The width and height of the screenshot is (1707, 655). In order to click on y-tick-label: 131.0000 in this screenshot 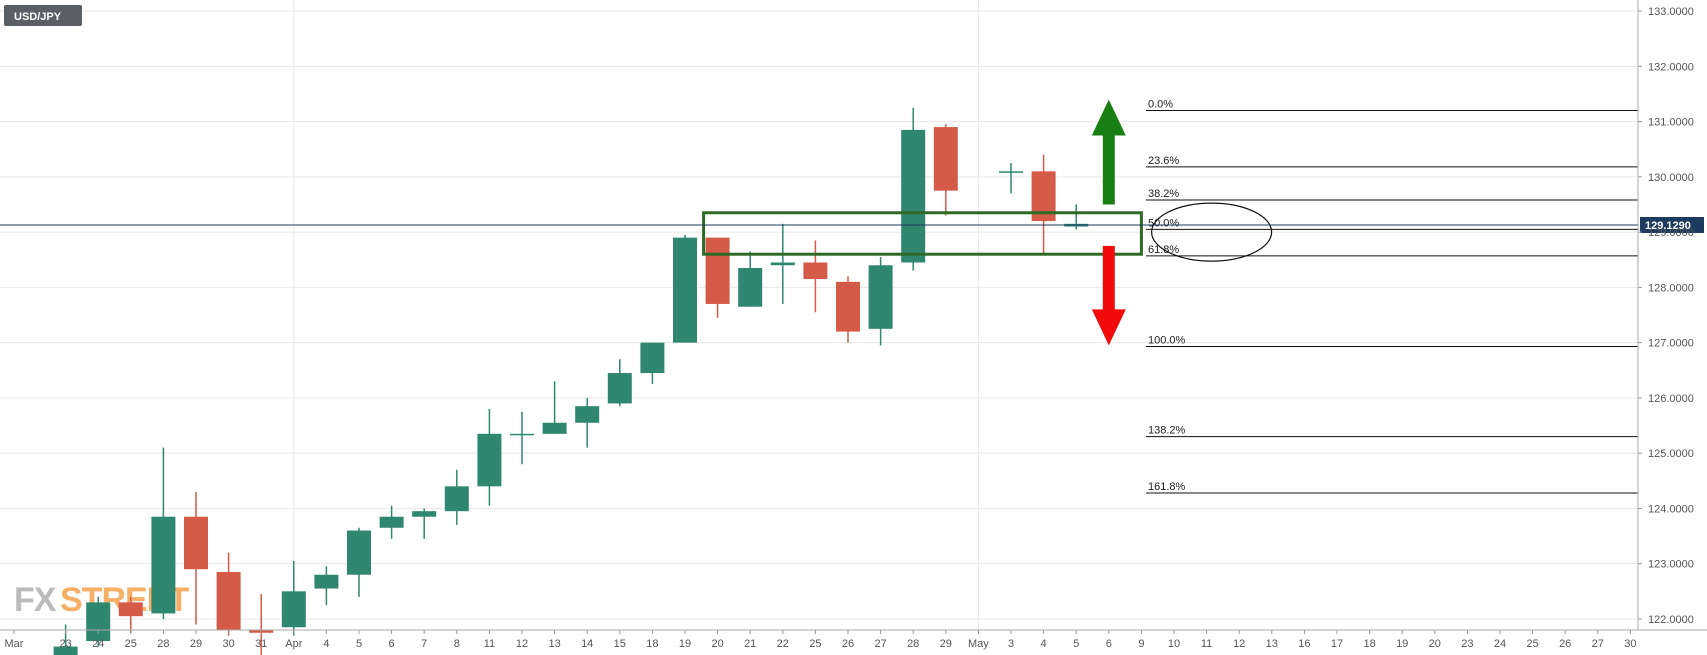, I will do `click(1671, 123)`.